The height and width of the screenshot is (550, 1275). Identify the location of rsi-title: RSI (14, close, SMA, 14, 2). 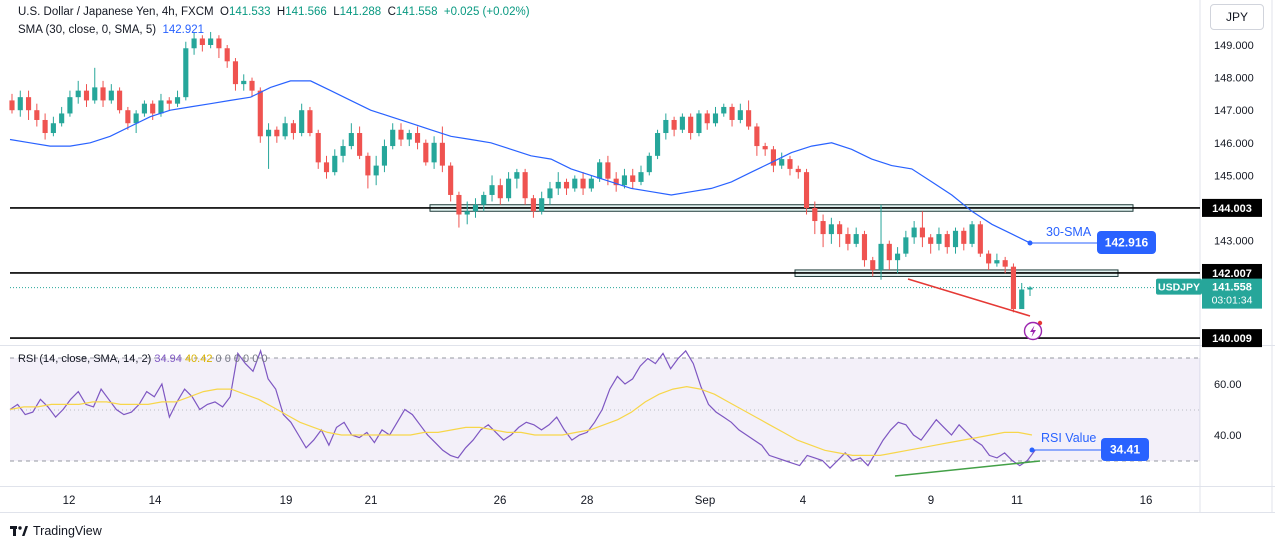
(85, 359).